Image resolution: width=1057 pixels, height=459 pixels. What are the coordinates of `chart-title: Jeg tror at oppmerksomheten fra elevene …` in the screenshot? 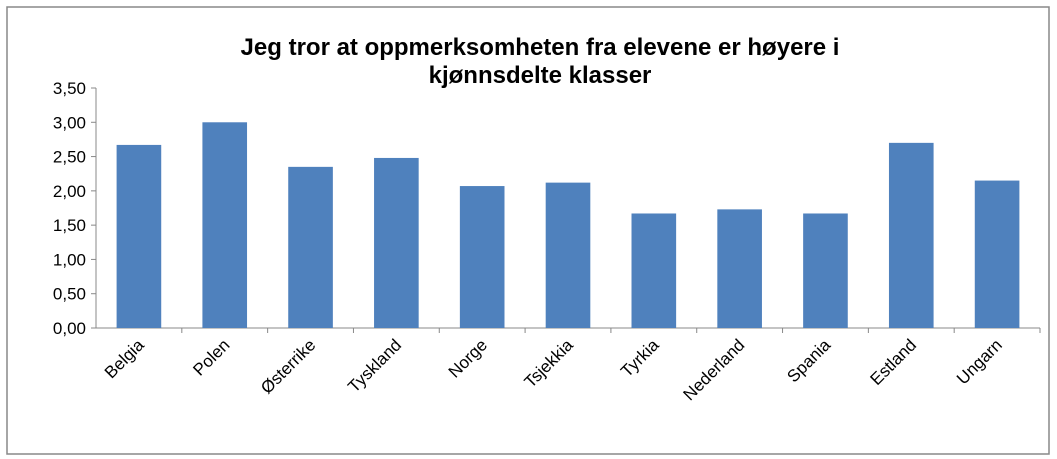 It's located at (540, 61).